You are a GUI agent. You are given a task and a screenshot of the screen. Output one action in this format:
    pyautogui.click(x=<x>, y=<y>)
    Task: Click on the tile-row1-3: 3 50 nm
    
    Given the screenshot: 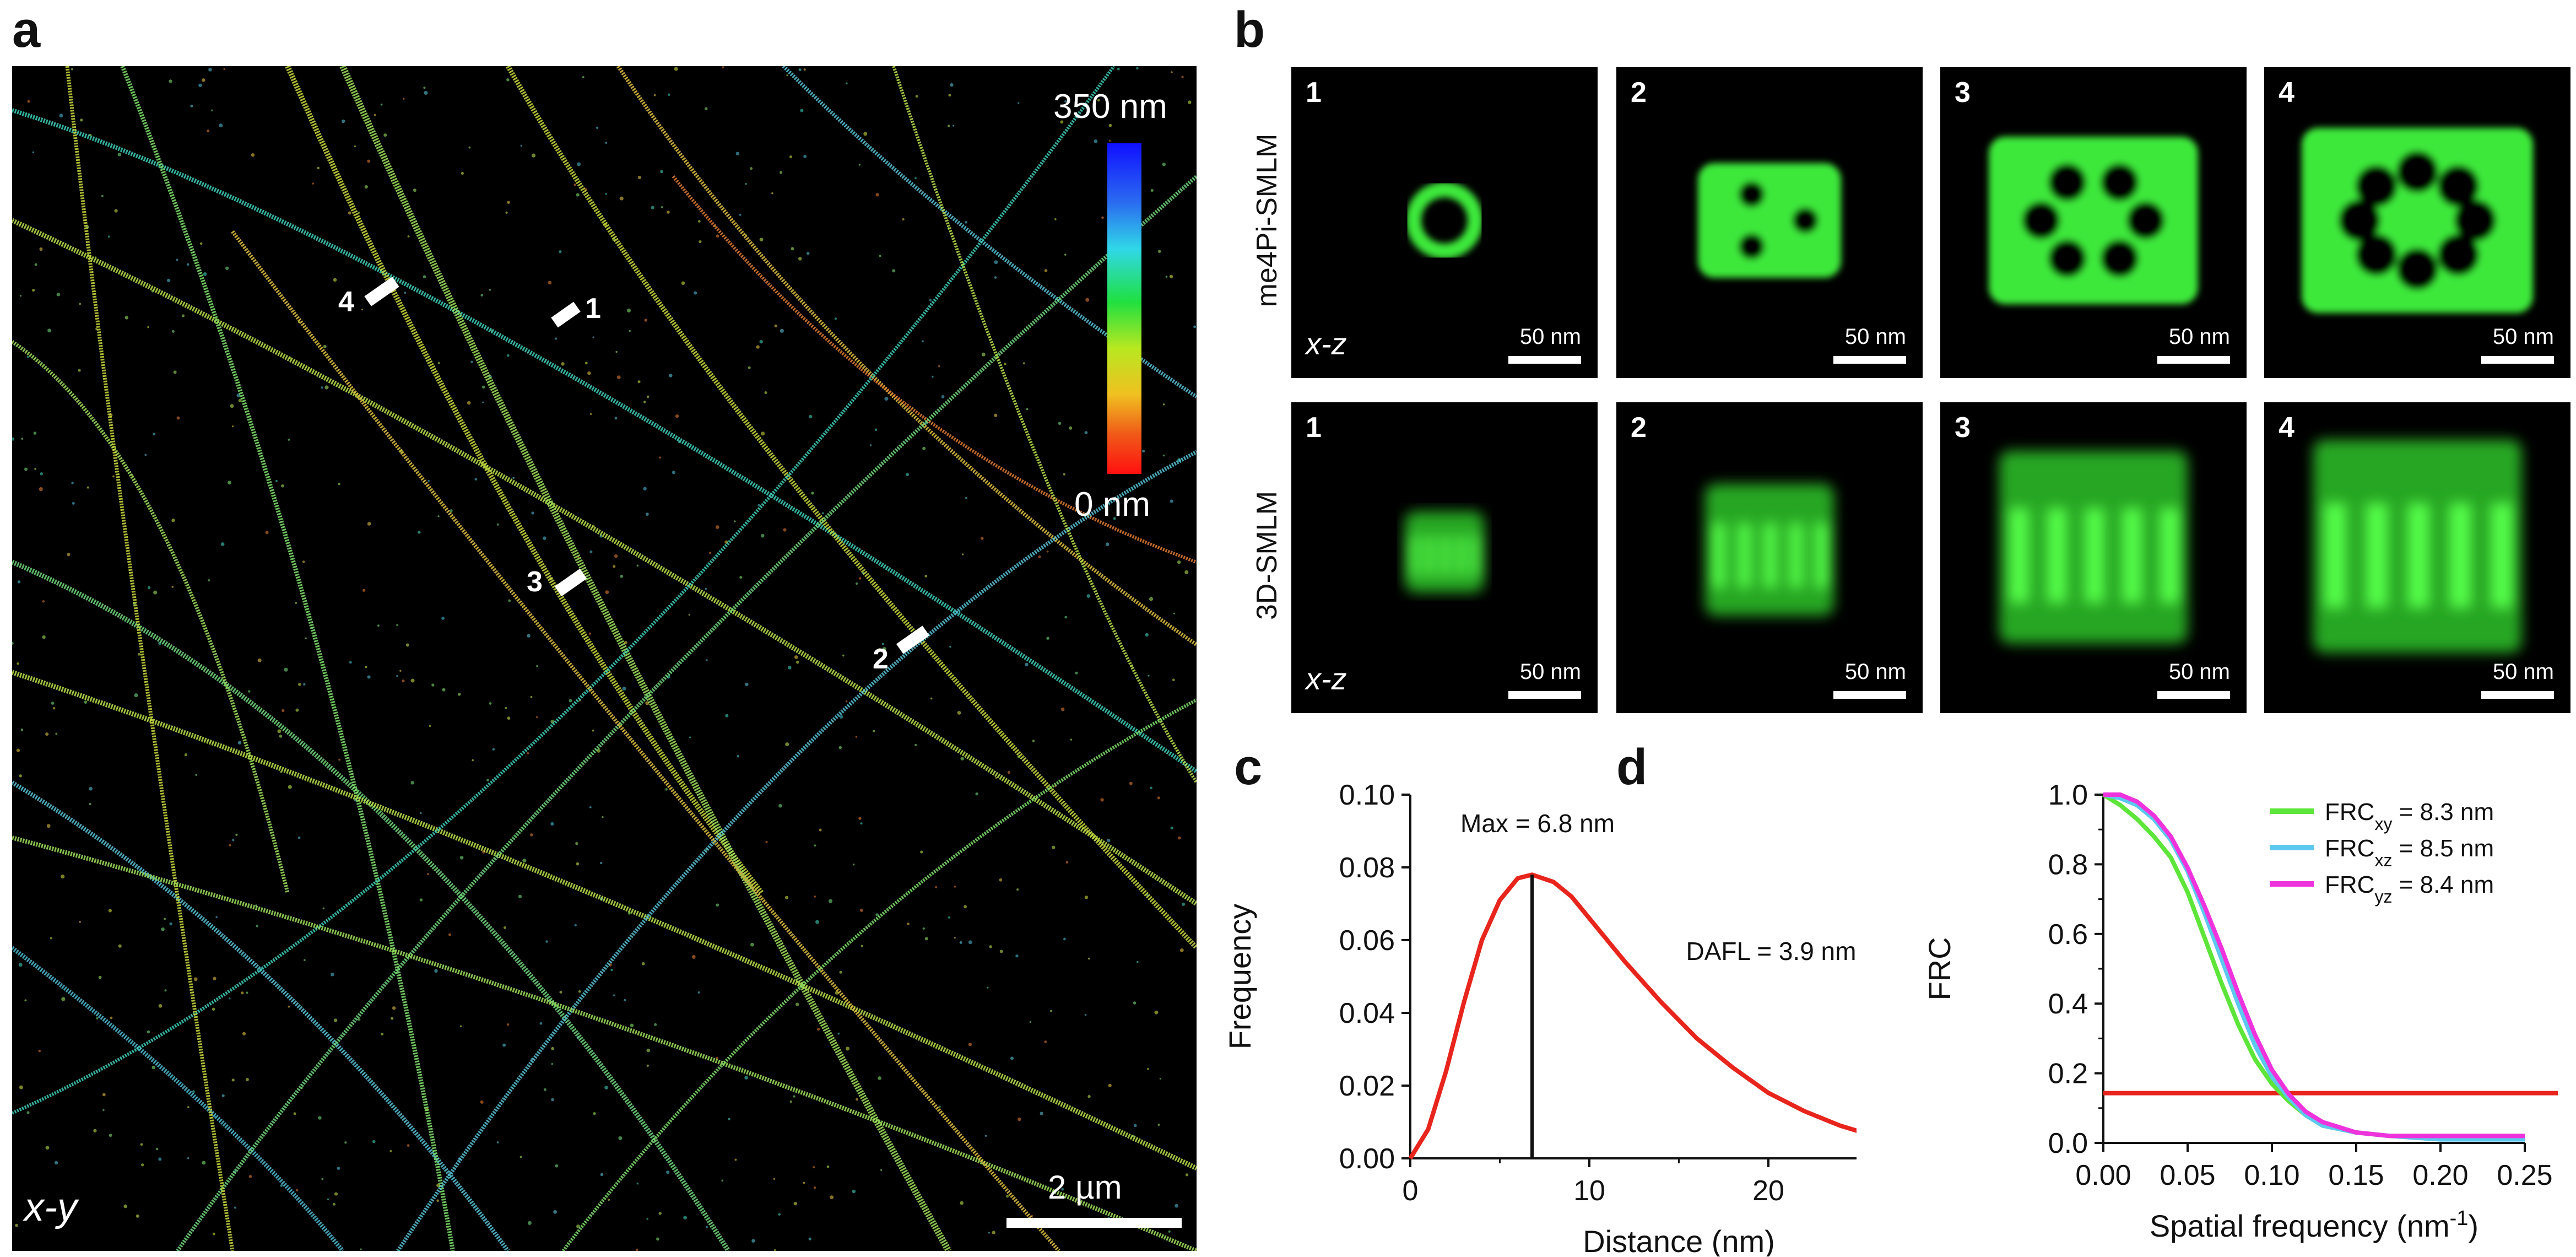 What is the action you would take?
    pyautogui.click(x=2093, y=222)
    